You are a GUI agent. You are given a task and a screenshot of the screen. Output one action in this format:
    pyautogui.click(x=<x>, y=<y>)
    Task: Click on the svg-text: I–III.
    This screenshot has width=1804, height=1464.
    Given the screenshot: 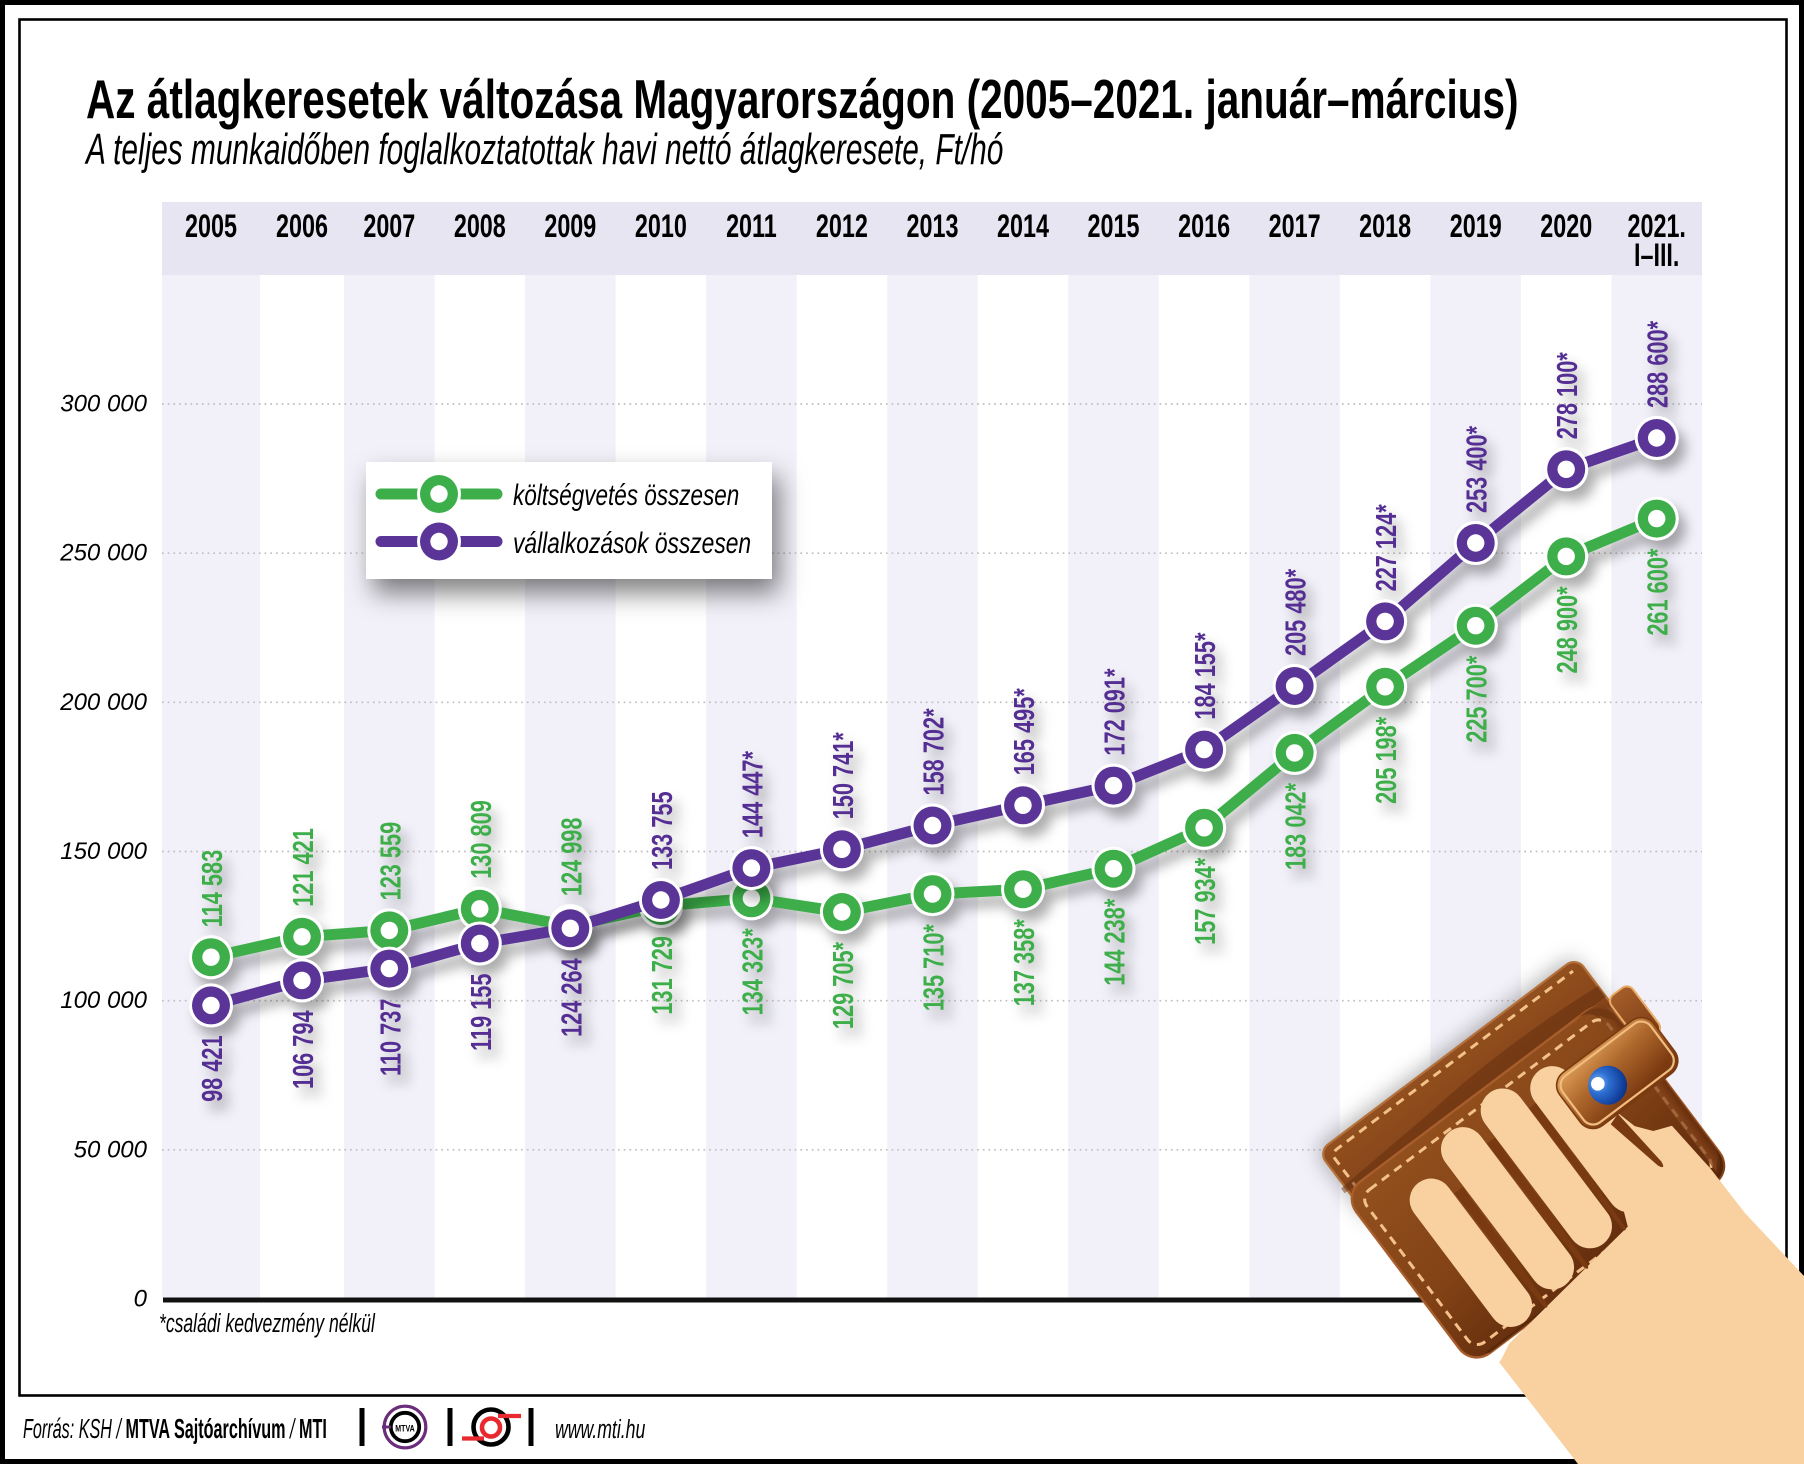 What is the action you would take?
    pyautogui.click(x=1656, y=254)
    